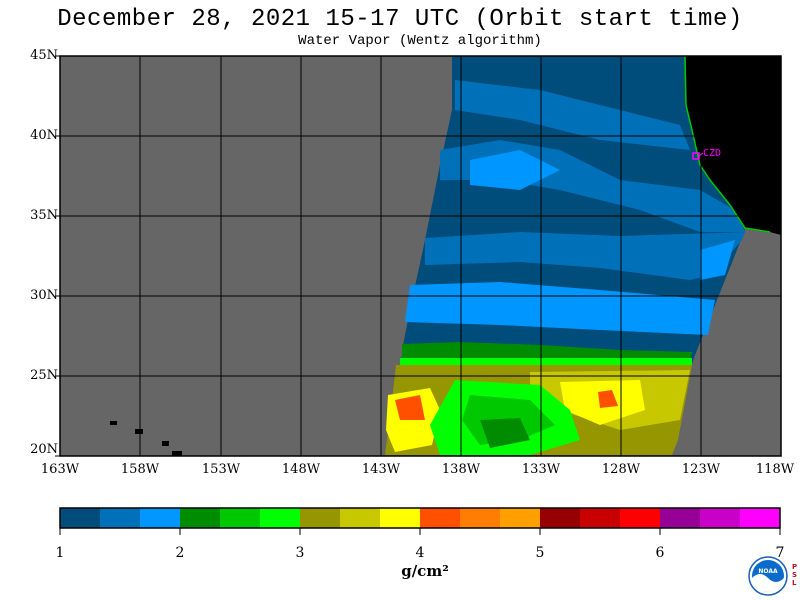  I want to click on lat-label-40n: 40N, so click(44, 135).